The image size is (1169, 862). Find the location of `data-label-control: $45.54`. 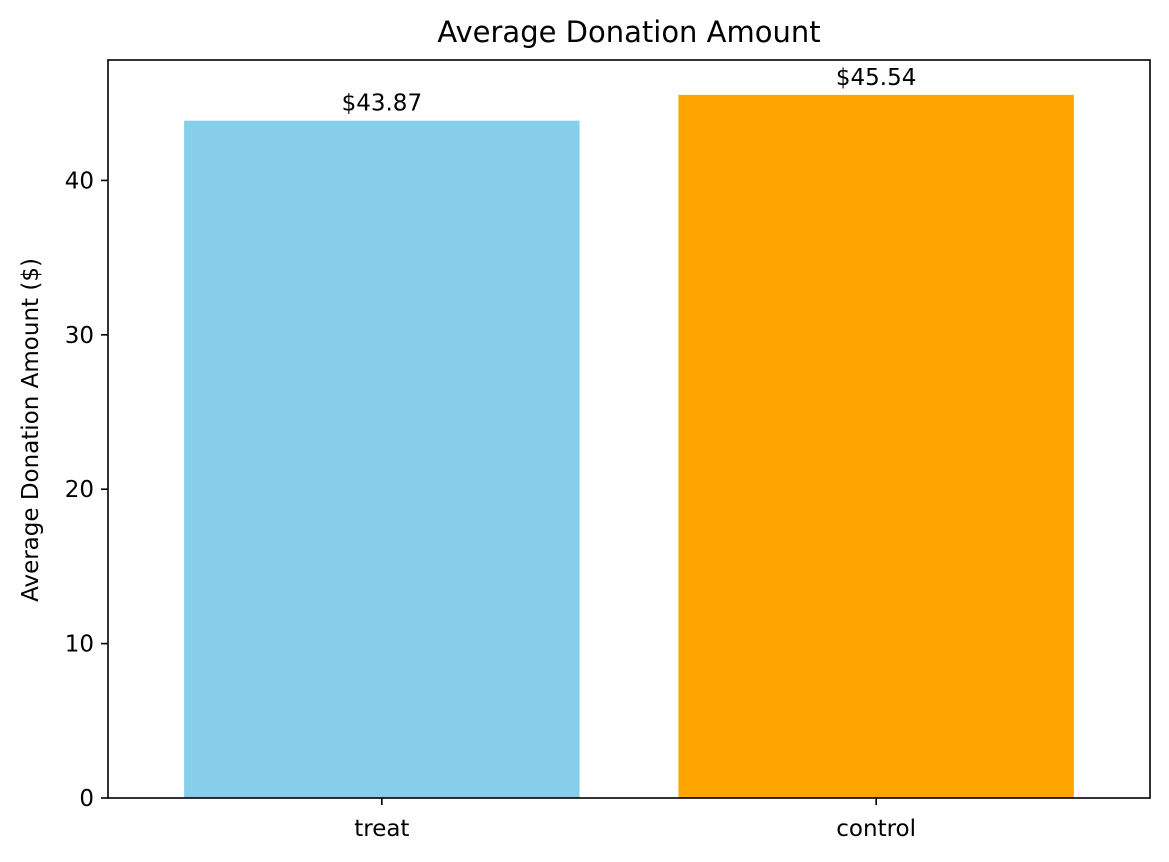

data-label-control: $45.54 is located at coordinates (876, 78).